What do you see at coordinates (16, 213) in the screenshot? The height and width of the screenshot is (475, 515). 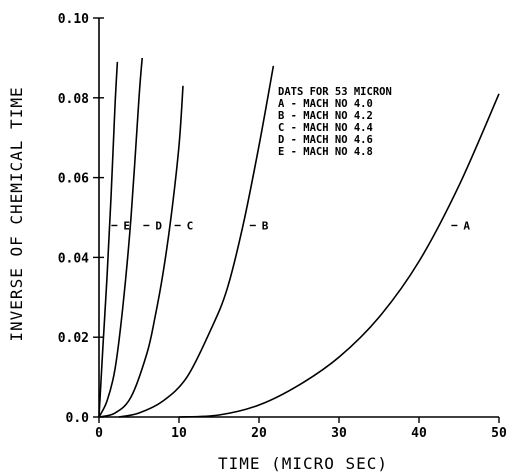 I see `y-axis-title: INVERSE OF CHEMICAL TIME` at bounding box center [16, 213].